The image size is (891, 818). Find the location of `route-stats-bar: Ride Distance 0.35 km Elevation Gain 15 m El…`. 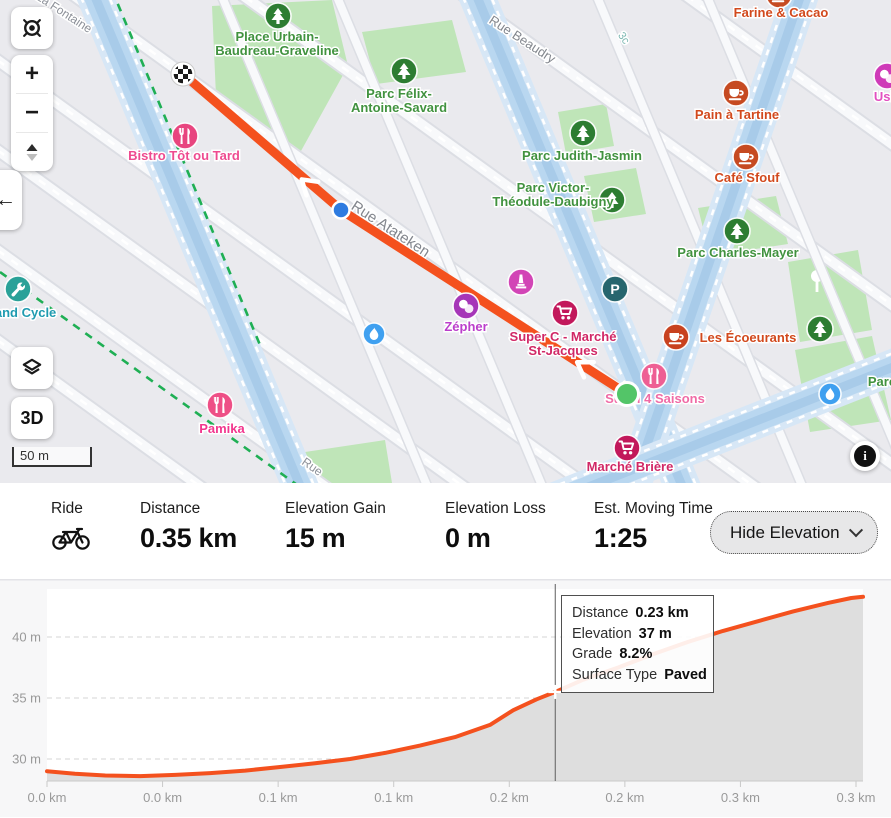

route-stats-bar: Ride Distance 0.35 km Elevation Gain 15 m El… is located at coordinates (445, 531).